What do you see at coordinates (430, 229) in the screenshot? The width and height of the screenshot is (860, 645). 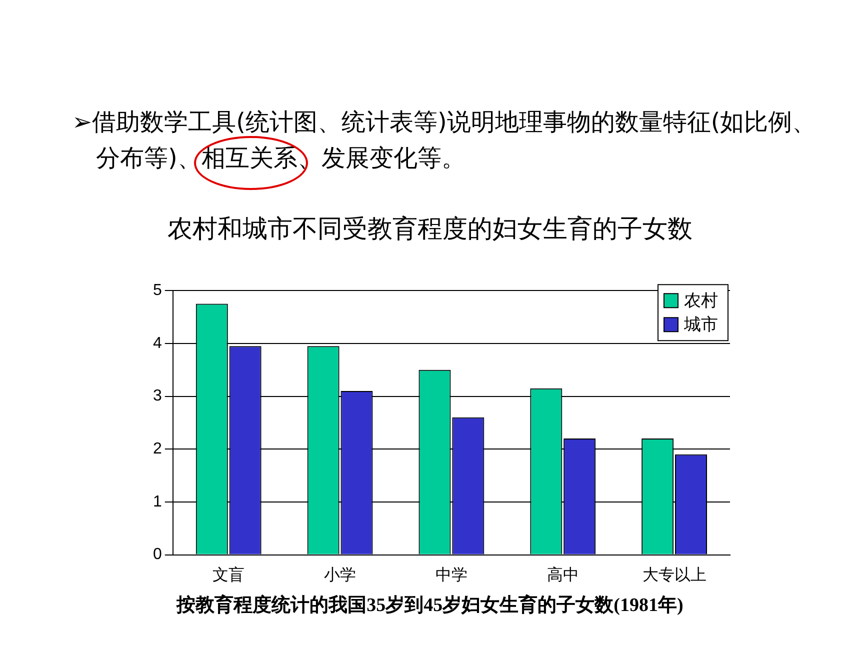 I see `chart-title: 农村和城市不同受教育程度的妇女生育的子女数` at bounding box center [430, 229].